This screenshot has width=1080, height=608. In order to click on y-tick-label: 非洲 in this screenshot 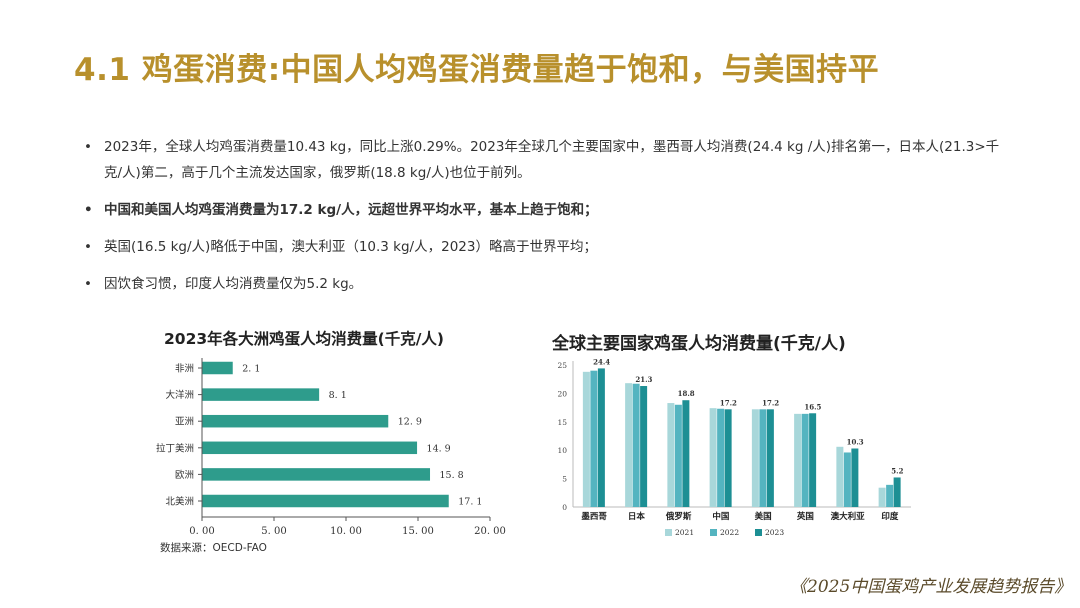, I will do `click(184, 369)`.